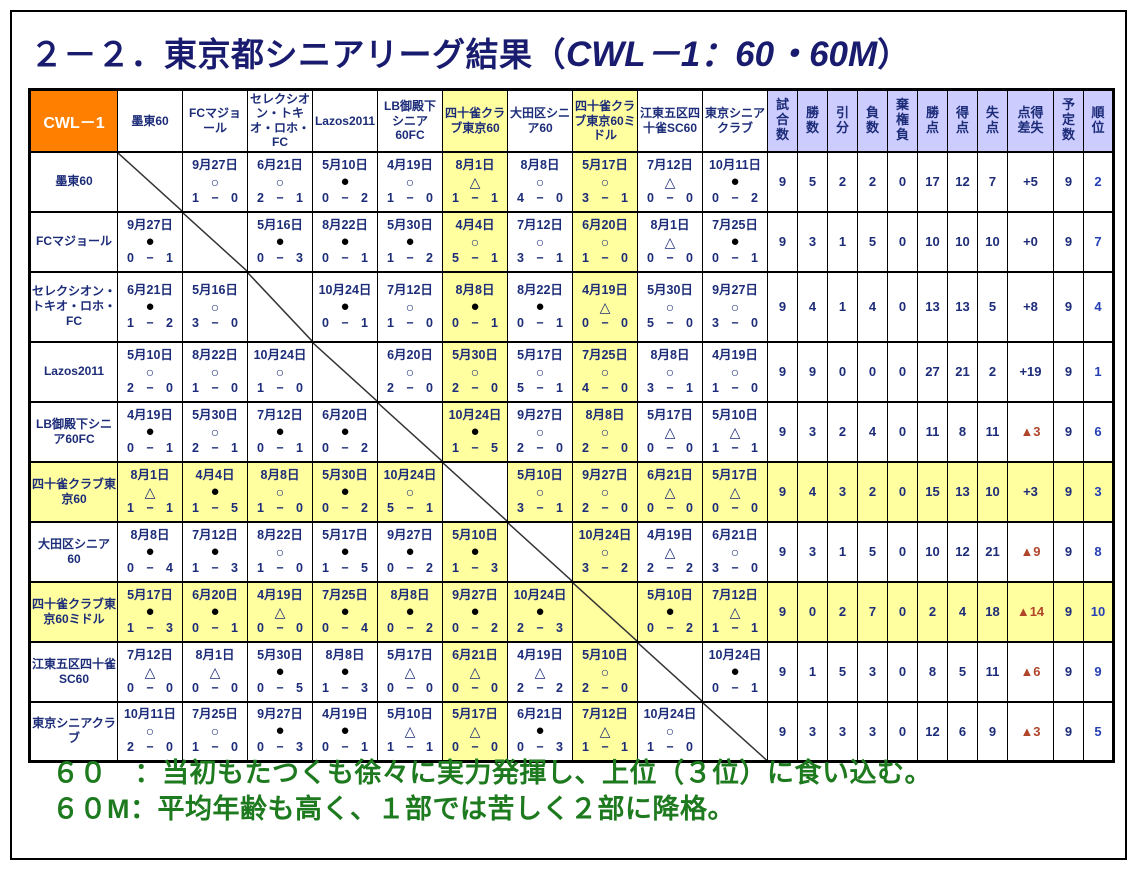  I want to click on match-date: 6月21日, so click(540, 714).